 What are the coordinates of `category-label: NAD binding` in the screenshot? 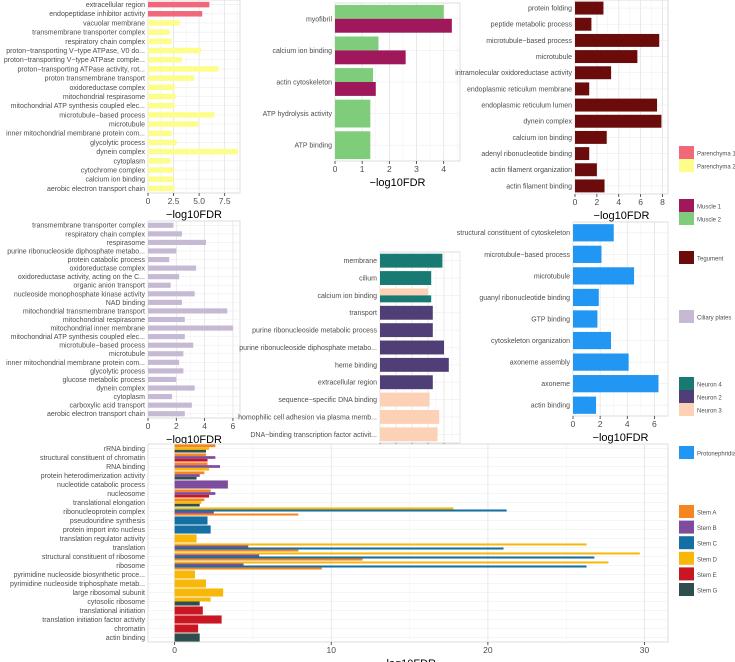 It's located at (125, 303).